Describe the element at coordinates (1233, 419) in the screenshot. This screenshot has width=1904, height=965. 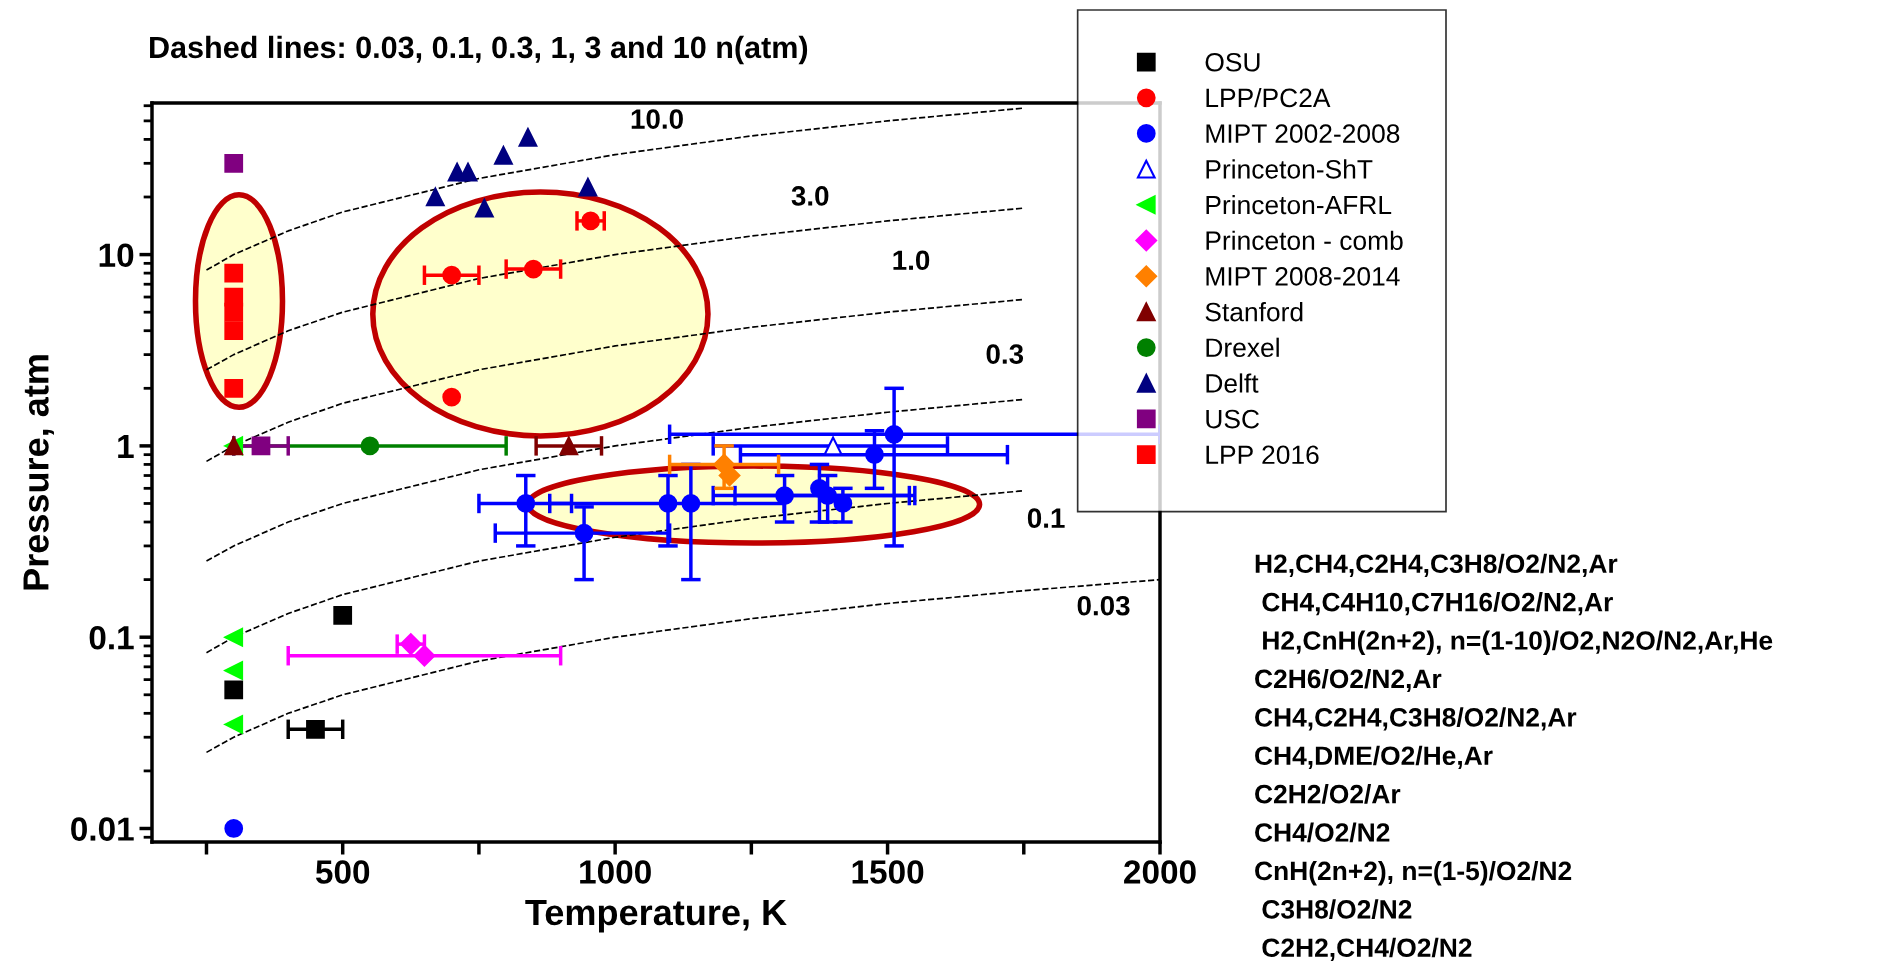
I see `legend-label: USC` at that location.